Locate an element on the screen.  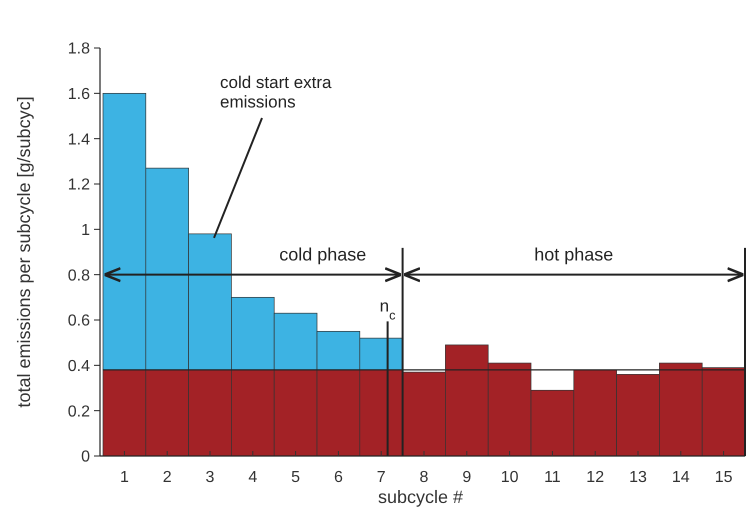
annotation: cold start extra emissions is located at coordinates (276, 92).